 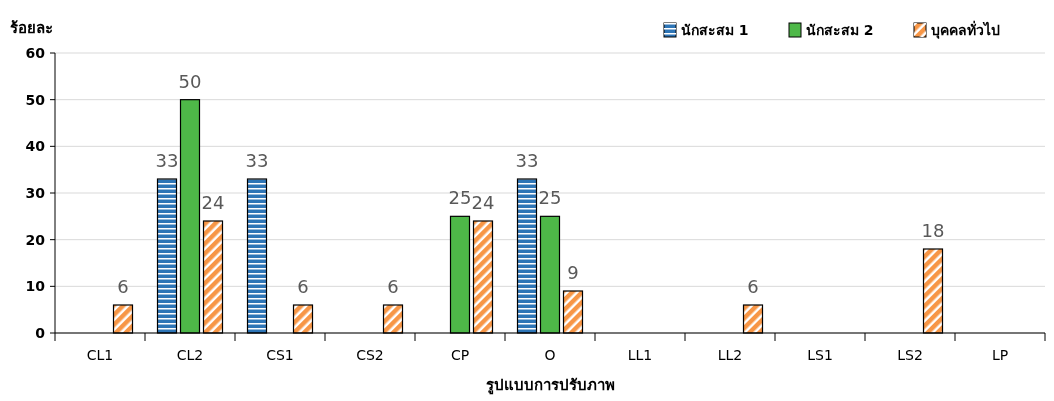 What do you see at coordinates (840, 30) in the screenshot?
I see `legend-label: นักสะสม 2` at bounding box center [840, 30].